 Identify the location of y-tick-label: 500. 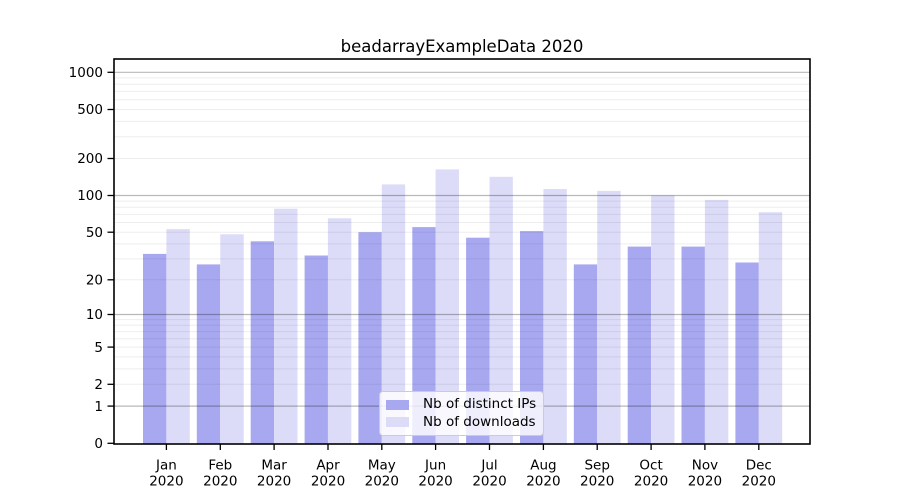
(90, 110).